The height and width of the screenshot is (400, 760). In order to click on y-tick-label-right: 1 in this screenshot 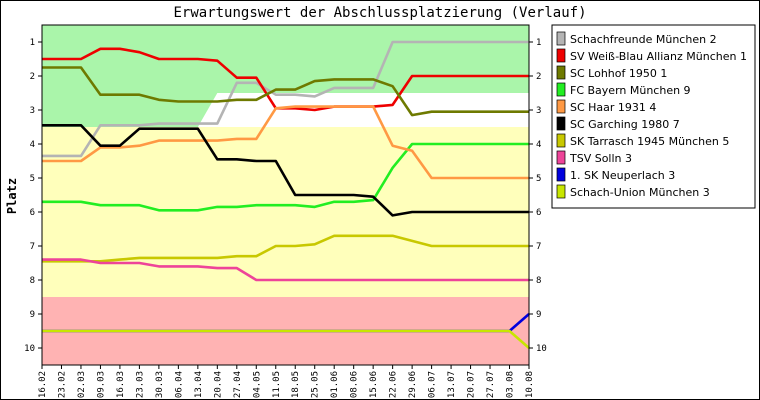, I will do `click(538, 43)`.